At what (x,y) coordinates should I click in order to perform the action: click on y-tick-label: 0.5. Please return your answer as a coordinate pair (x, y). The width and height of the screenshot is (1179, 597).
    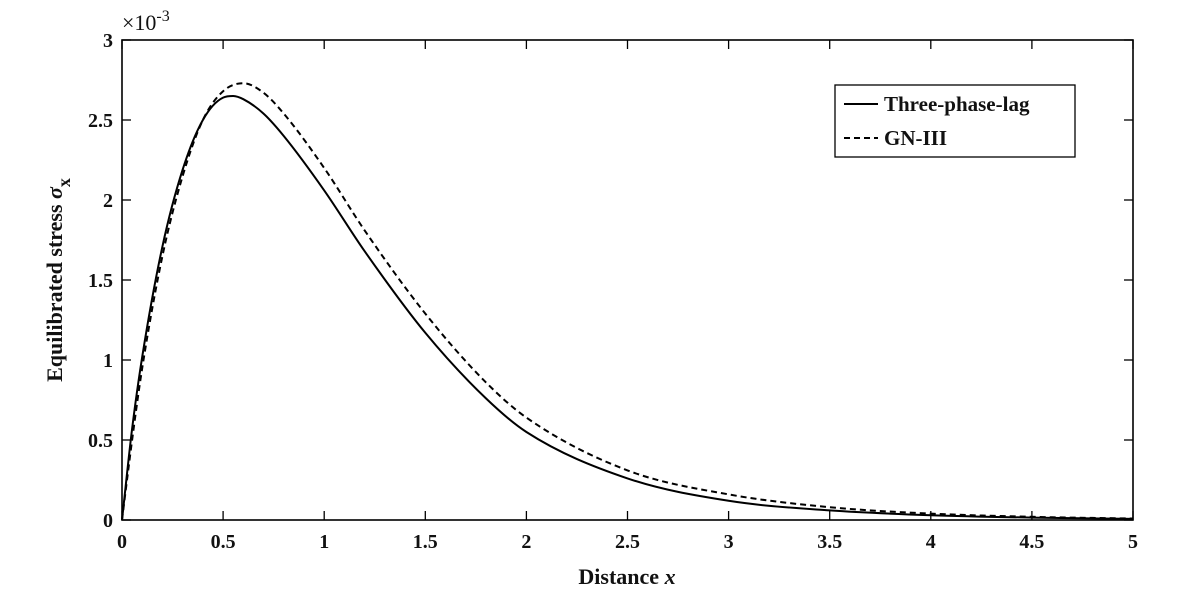
    Looking at the image, I should click on (100, 441).